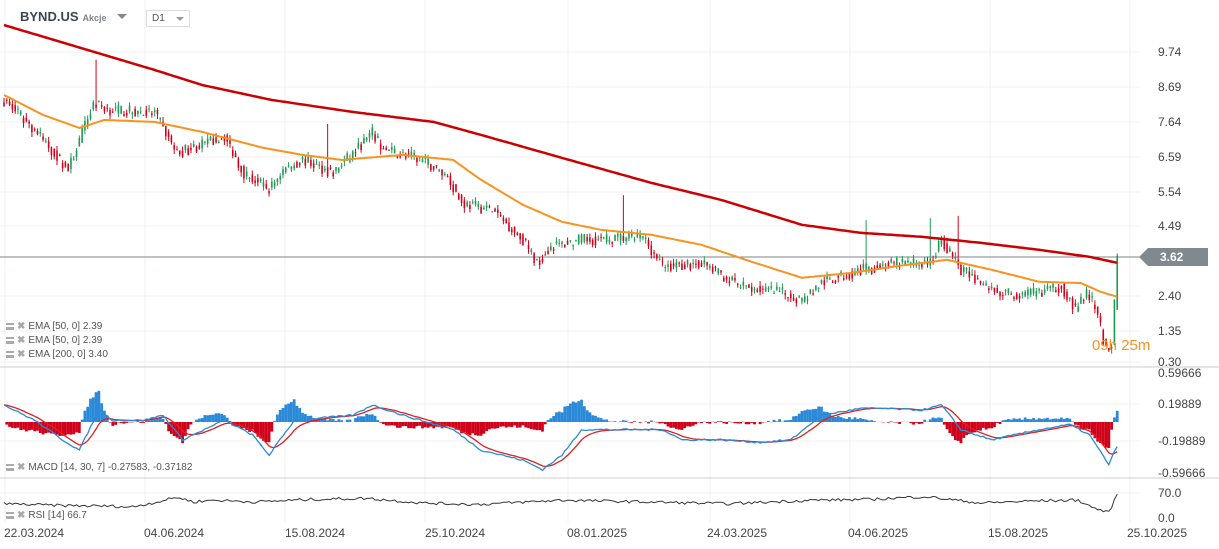 This screenshot has height=549, width=1219. What do you see at coordinates (1170, 362) in the screenshot?
I see `price-tick: 0.30` at bounding box center [1170, 362].